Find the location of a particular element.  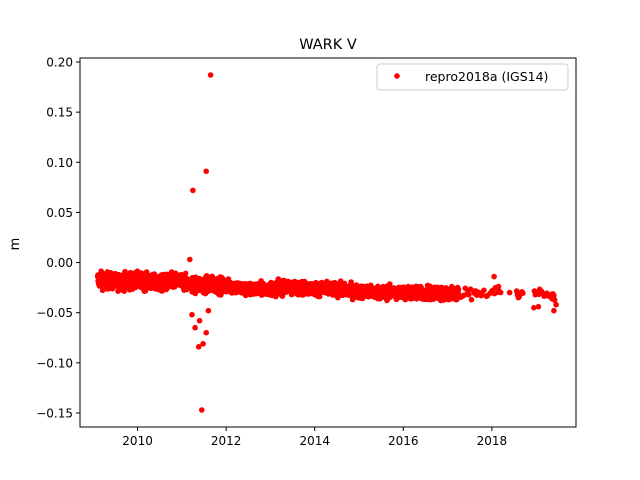

y-tick-label: 0.05 is located at coordinates (59, 213).